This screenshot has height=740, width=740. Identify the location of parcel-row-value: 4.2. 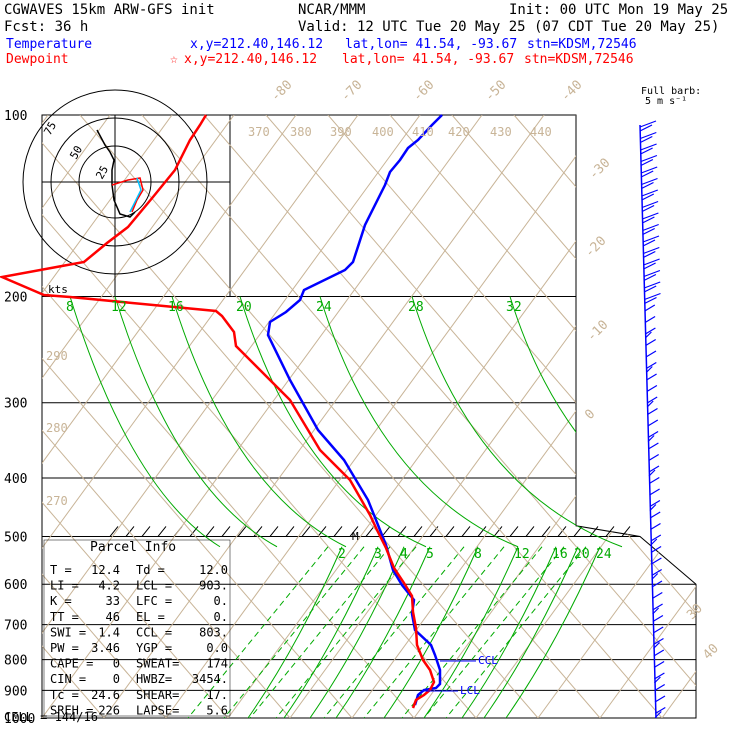
(109, 586).